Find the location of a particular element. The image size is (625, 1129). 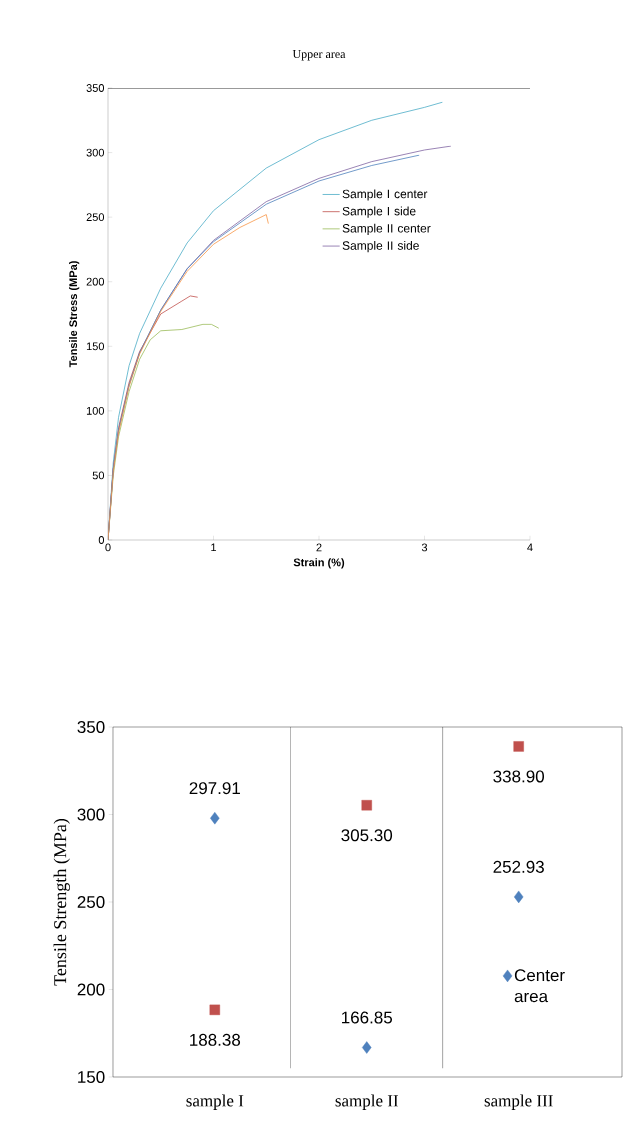

x-tick-label: sample II is located at coordinates (367, 1102).